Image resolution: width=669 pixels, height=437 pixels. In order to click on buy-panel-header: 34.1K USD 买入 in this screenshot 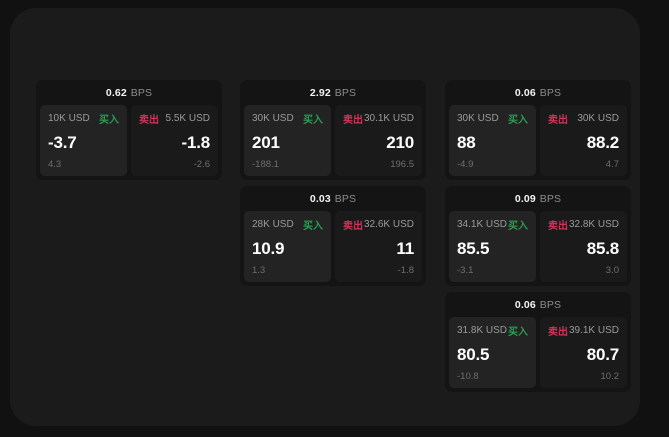, I will do `click(492, 225)`.